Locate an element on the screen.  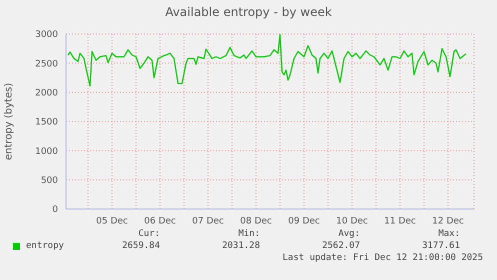
y-tick-label: 0 is located at coordinates (55, 210).